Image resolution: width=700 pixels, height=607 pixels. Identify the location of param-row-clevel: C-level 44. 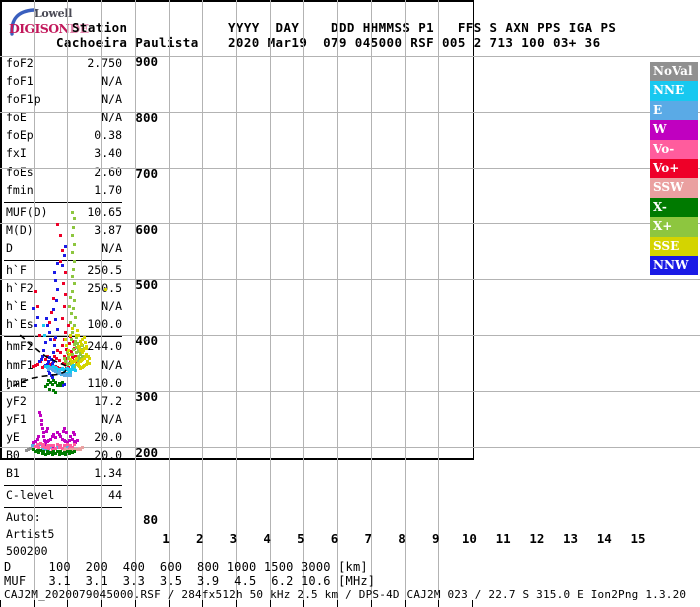
(64, 497).